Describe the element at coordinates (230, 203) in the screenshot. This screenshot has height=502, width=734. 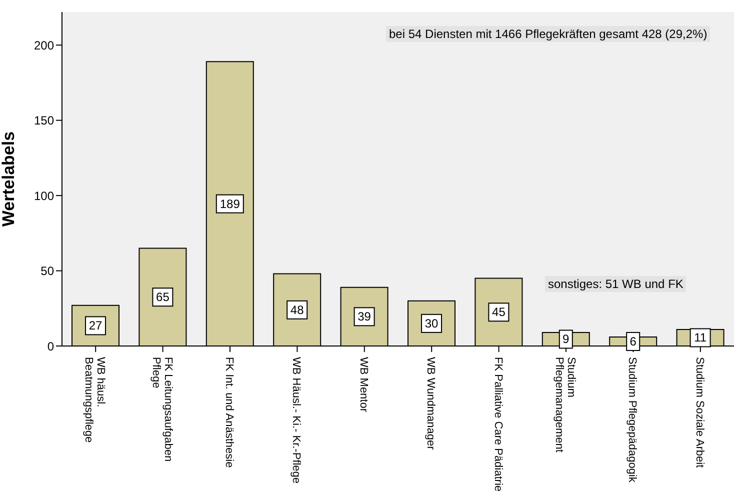
I see `data-label: 189` at that location.